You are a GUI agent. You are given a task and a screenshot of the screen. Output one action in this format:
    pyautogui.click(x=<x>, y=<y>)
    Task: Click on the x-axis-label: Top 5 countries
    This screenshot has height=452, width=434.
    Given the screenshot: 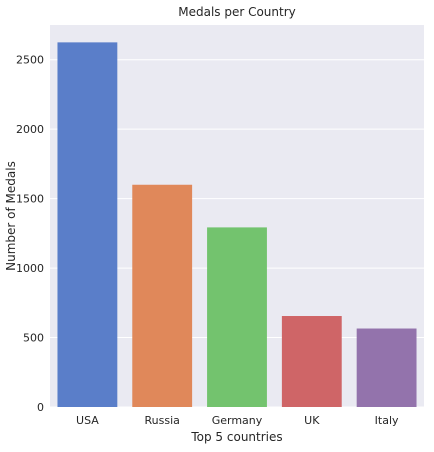 What is the action you would take?
    pyautogui.click(x=236, y=437)
    